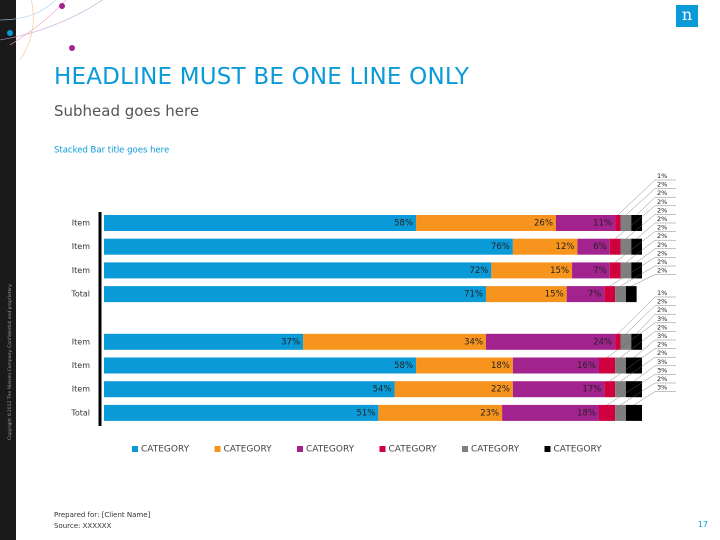 This screenshot has height=540, width=720. I want to click on value-label: 34%, so click(473, 342).